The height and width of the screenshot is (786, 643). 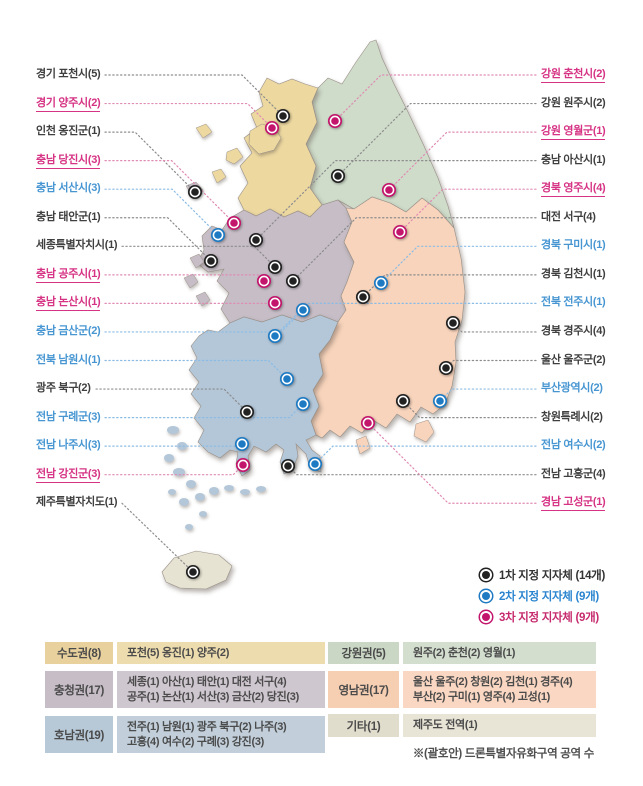 What do you see at coordinates (68, 74) in the screenshot?
I see `map-label-left-0: 경기 포천시(5)` at bounding box center [68, 74].